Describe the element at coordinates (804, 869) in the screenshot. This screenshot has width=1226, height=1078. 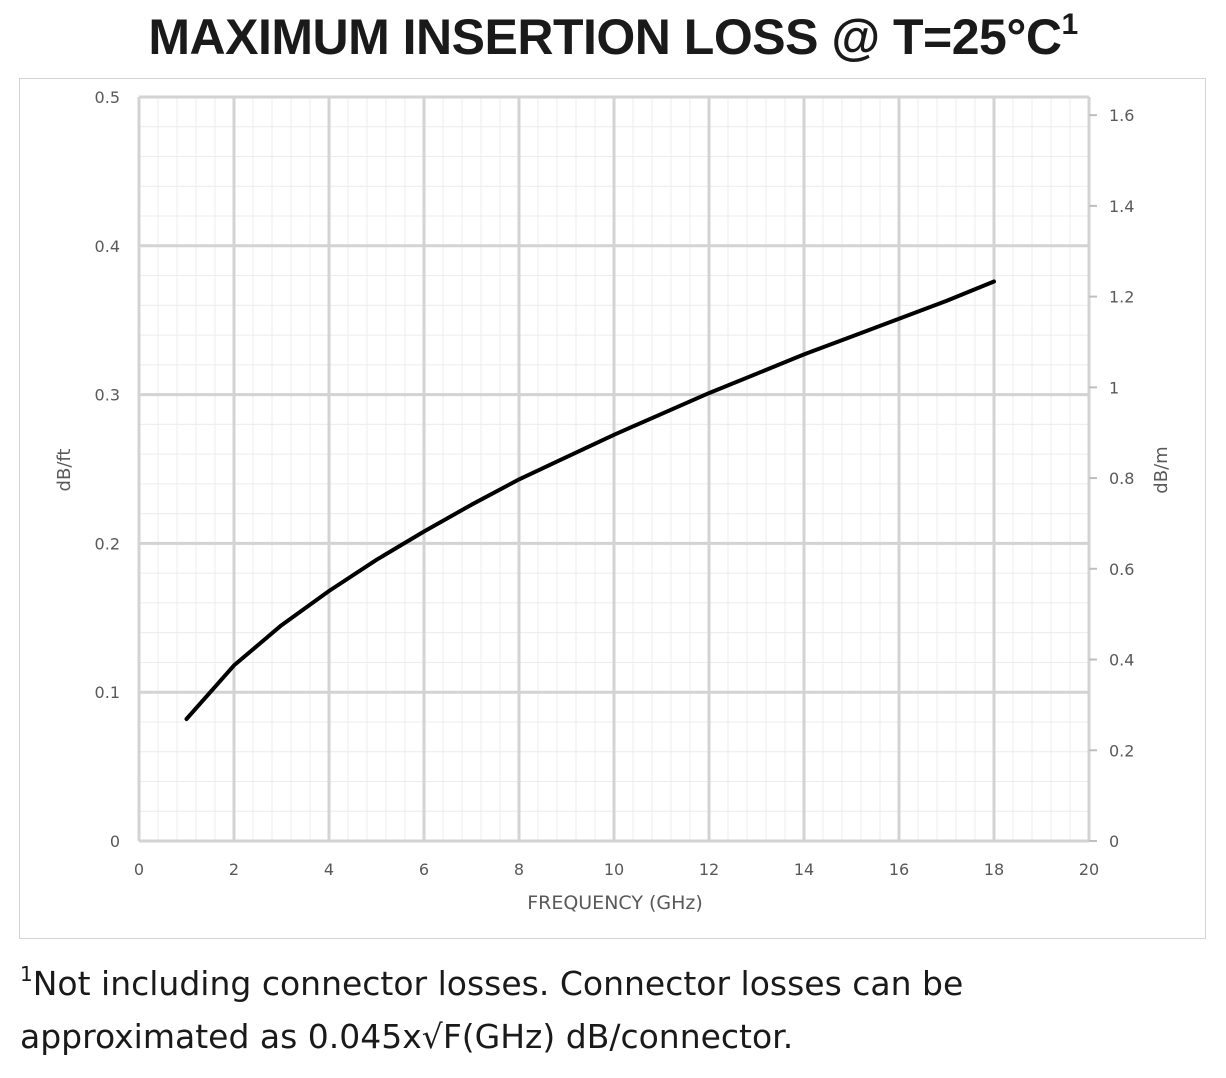
I see `x-tick-label: 14` at that location.